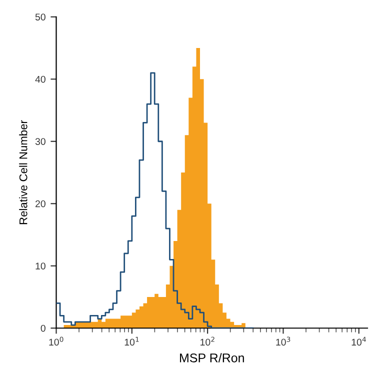 The width and height of the screenshot is (375, 375). What do you see at coordinates (40, 141) in the screenshot?
I see `y-tick-label: 30` at bounding box center [40, 141].